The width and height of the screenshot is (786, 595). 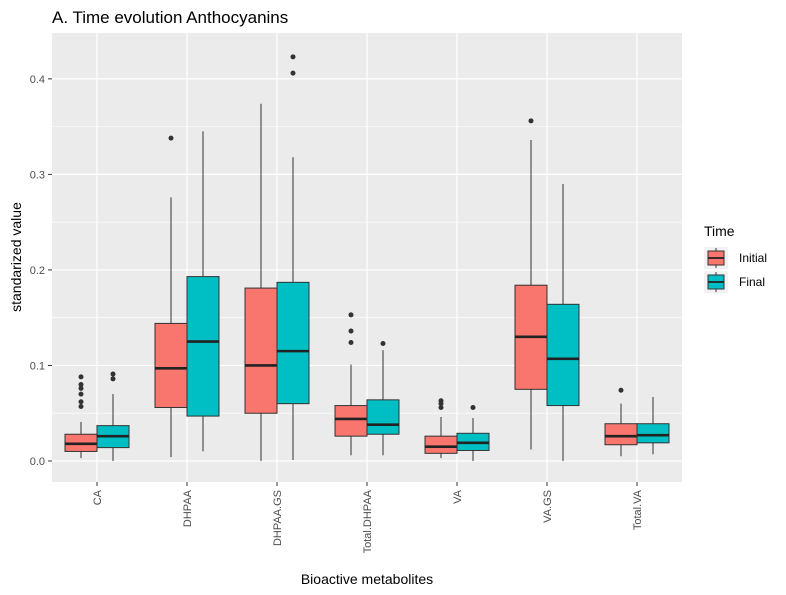 I want to click on x-tick-label: DHPAA, so click(x=188, y=508).